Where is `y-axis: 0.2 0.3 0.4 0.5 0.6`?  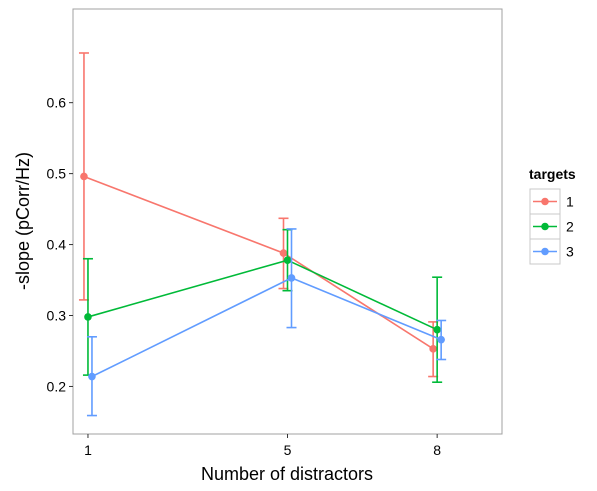 y-axis: 0.2 0.3 0.4 0.5 0.6 is located at coordinates (60, 244).